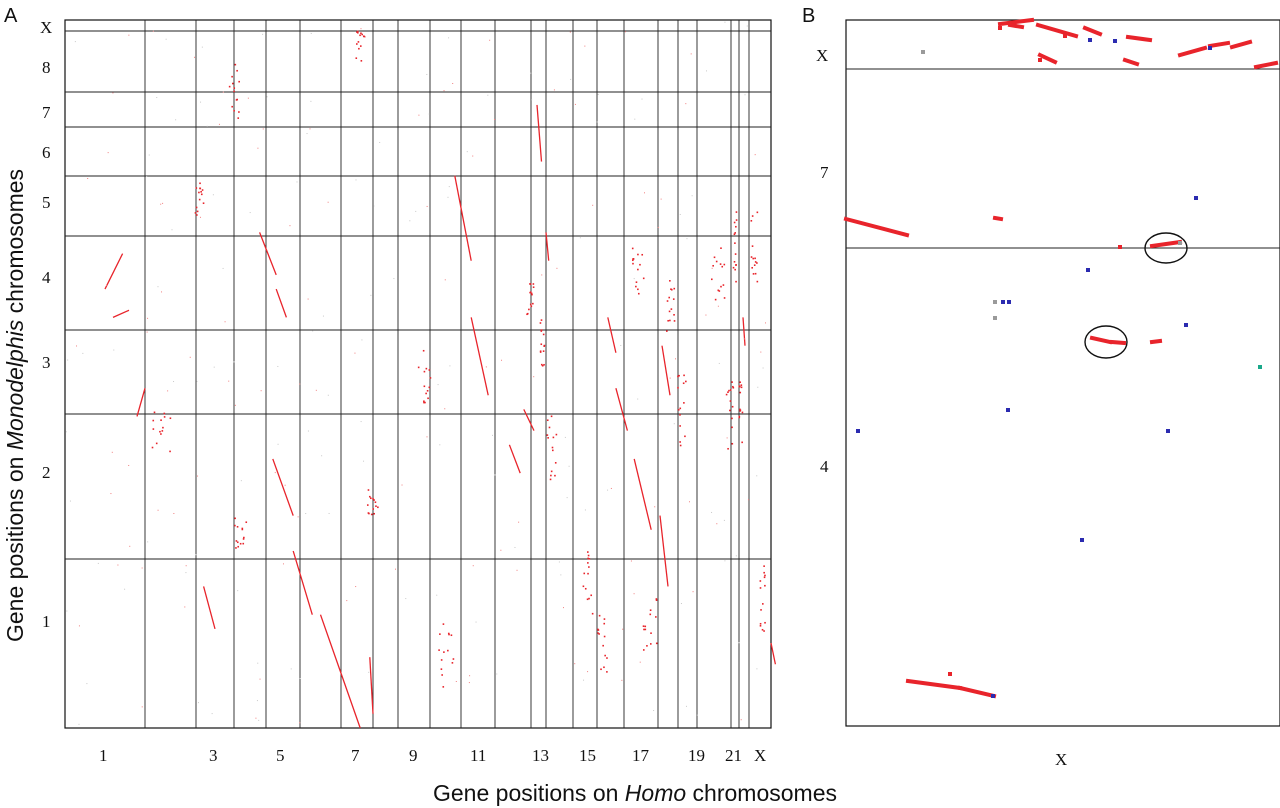 The height and width of the screenshot is (808, 1280). I want to click on x-tick-label: 3, so click(213, 755).